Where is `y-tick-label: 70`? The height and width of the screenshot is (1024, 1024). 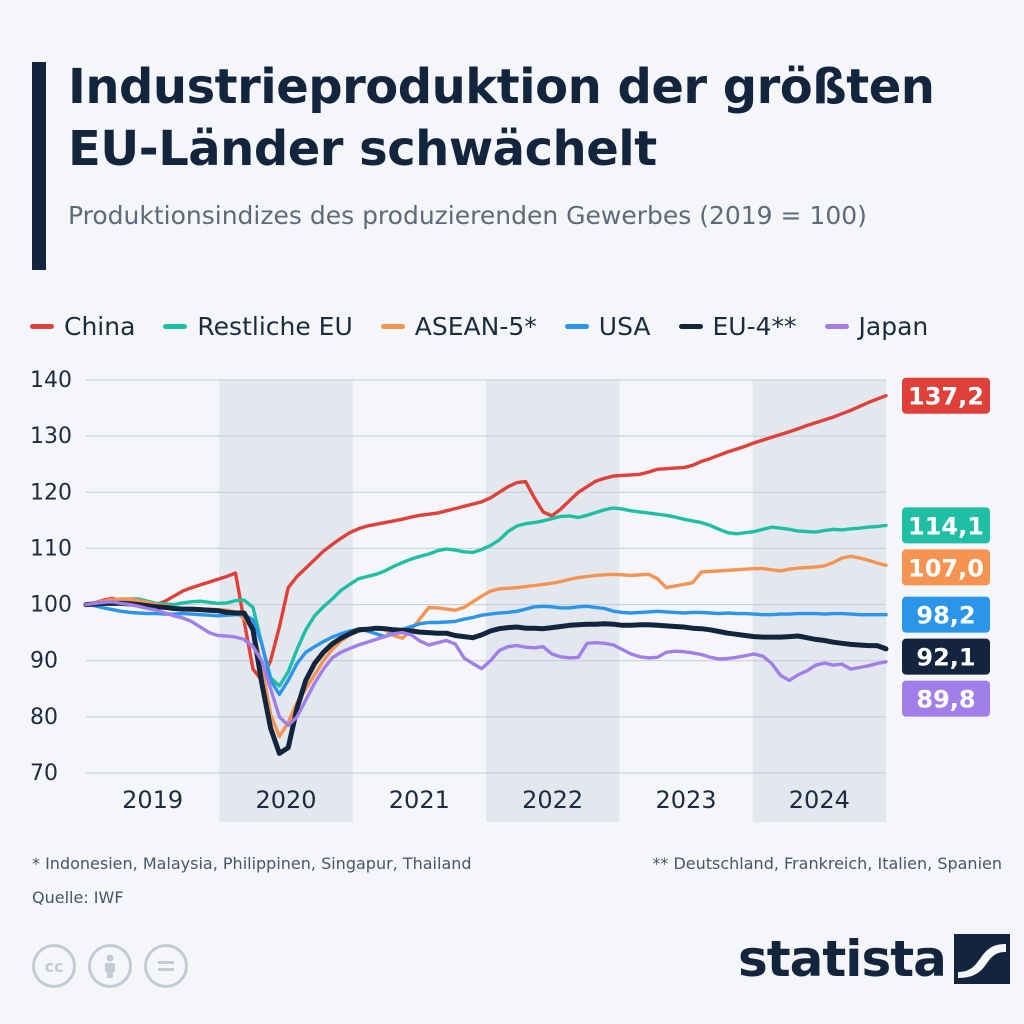
y-tick-label: 70 is located at coordinates (44, 773).